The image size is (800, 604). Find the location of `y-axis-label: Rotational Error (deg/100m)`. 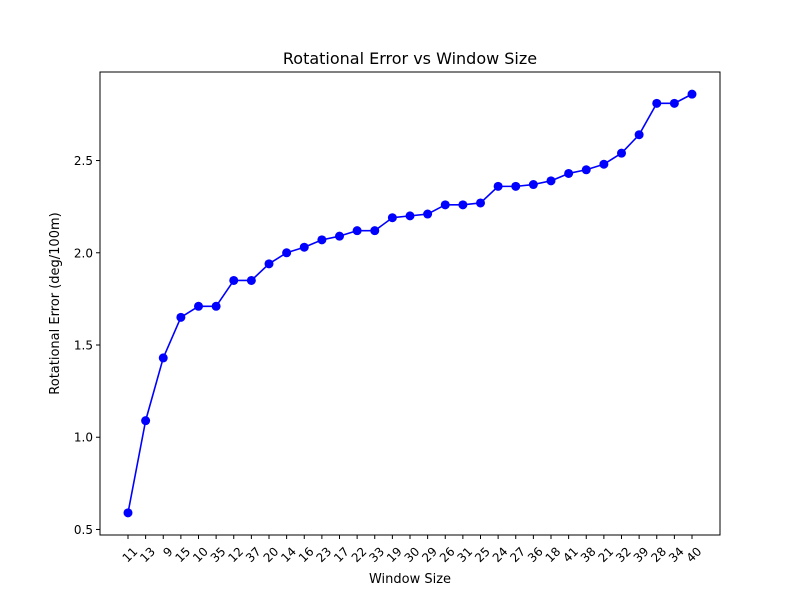

y-axis-label: Rotational Error (deg/100m) is located at coordinates (55, 303).